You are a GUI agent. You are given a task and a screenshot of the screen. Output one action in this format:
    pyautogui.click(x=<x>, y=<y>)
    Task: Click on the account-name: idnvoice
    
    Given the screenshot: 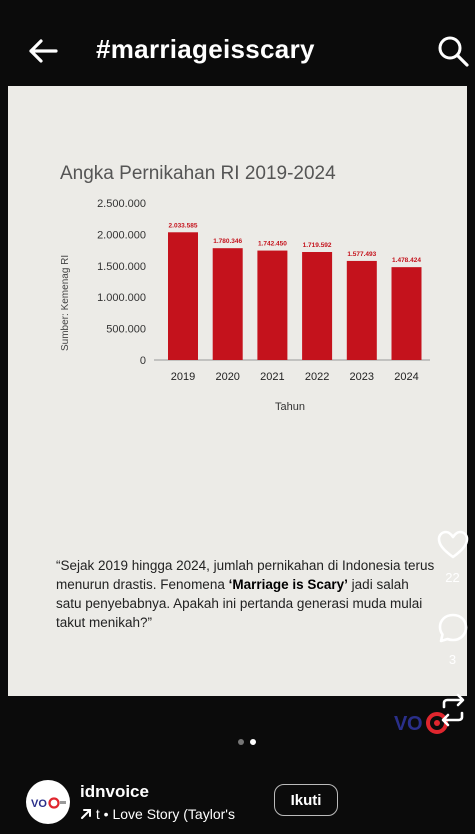 What is the action you would take?
    pyautogui.click(x=114, y=791)
    